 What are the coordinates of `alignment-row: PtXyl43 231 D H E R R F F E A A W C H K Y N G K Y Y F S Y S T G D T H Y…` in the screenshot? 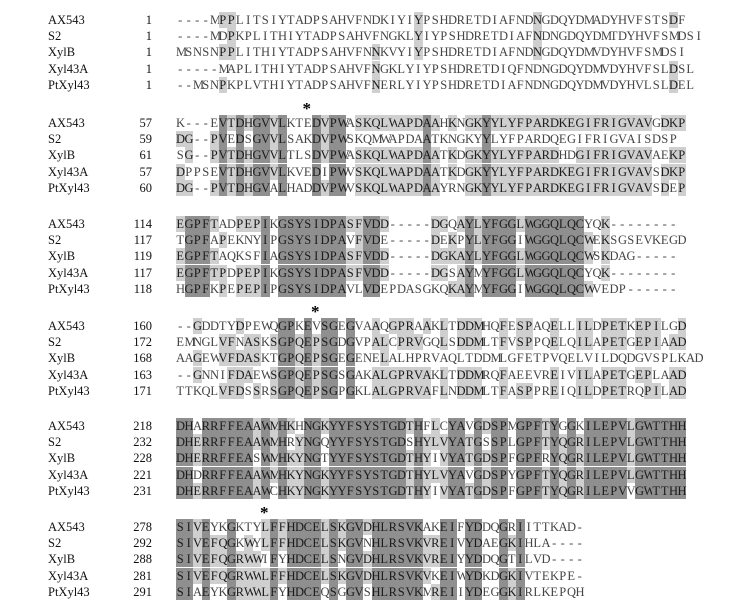 It's located at (374, 490).